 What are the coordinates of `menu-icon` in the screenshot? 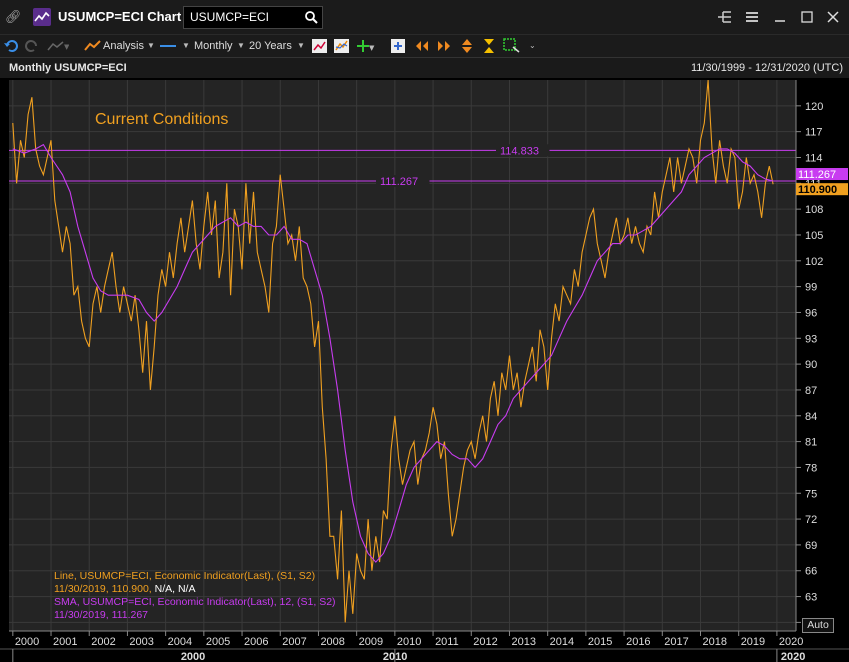 It's located at (752, 17).